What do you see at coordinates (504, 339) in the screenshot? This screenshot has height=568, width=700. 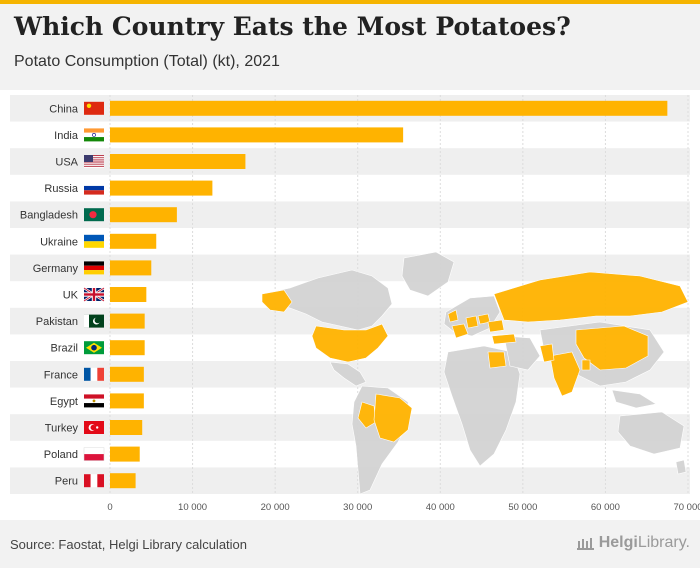 I see `map-turkey` at bounding box center [504, 339].